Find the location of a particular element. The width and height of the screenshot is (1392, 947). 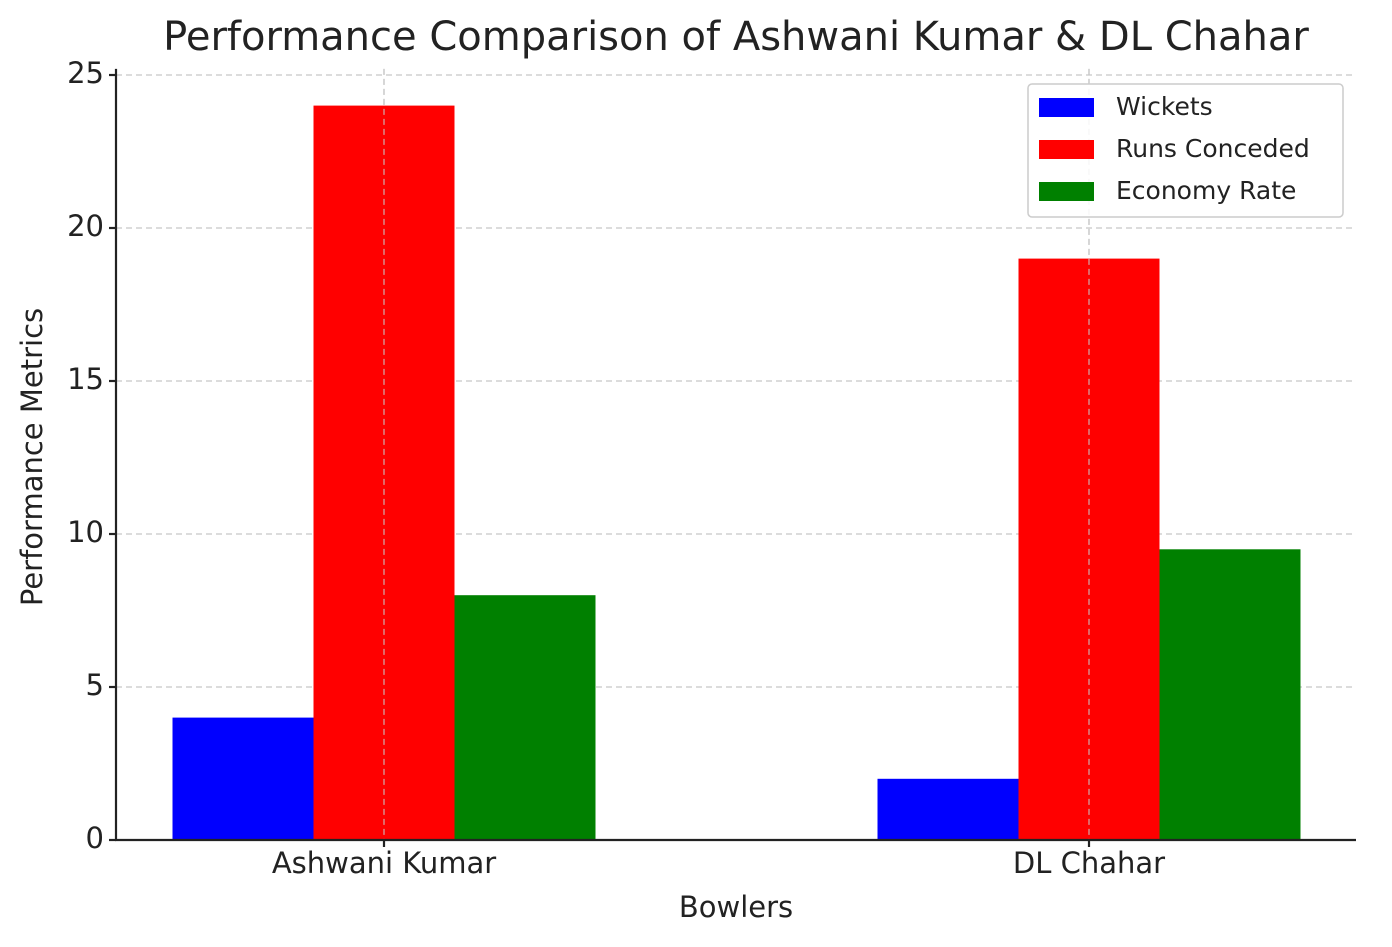

y-tick-label: 20 is located at coordinates (85, 226).